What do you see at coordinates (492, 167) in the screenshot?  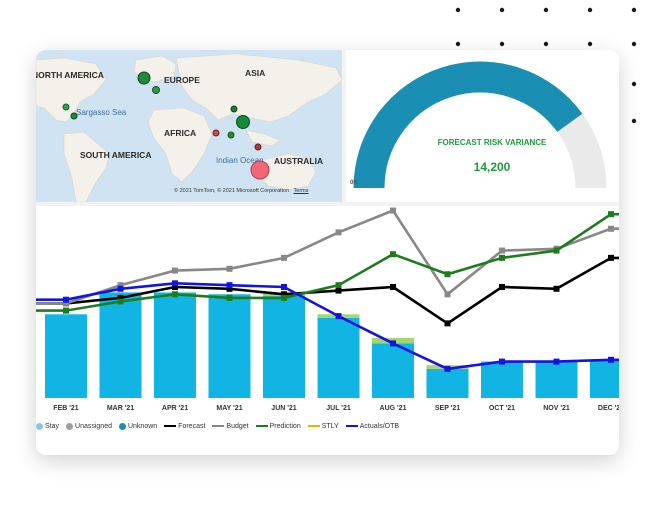 I see `gauge-value: 14,200` at bounding box center [492, 167].